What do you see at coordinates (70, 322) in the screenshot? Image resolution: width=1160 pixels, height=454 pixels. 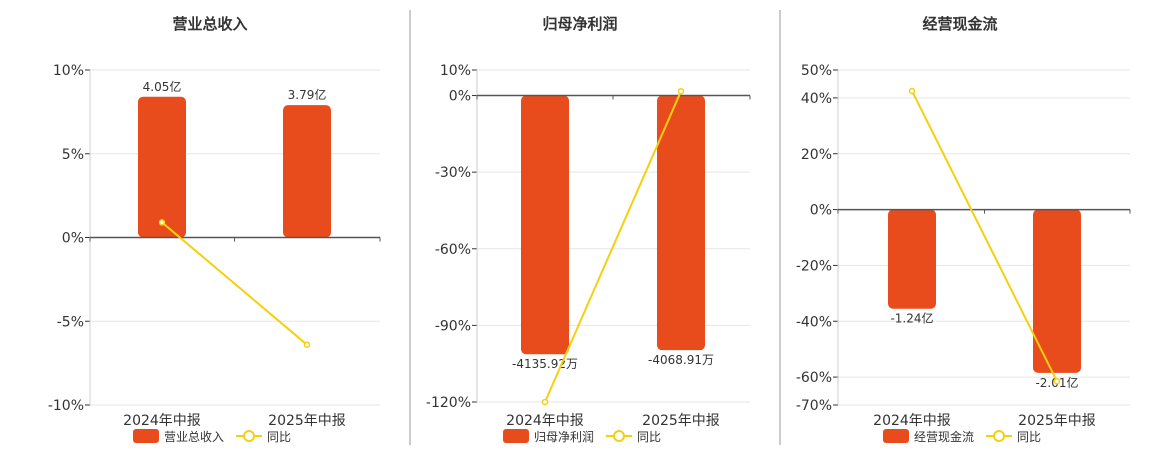 I see `y-tick-label: -5%` at bounding box center [70, 322].